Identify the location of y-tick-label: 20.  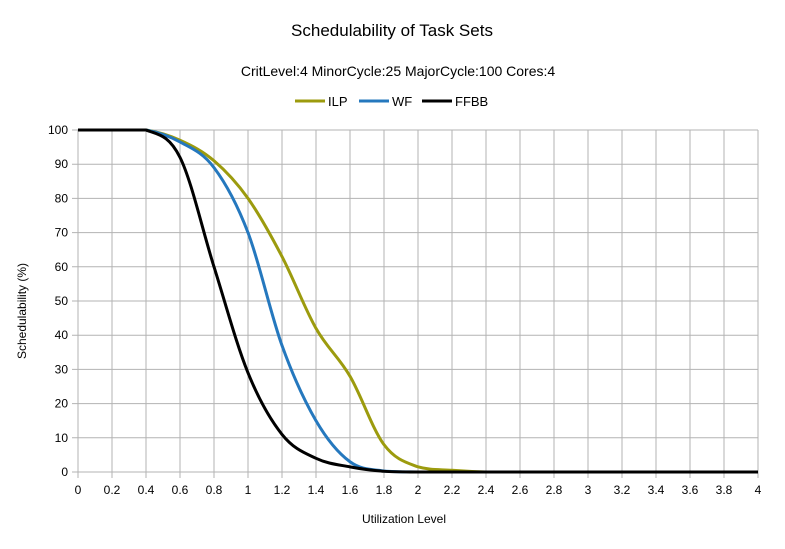
(62, 404).